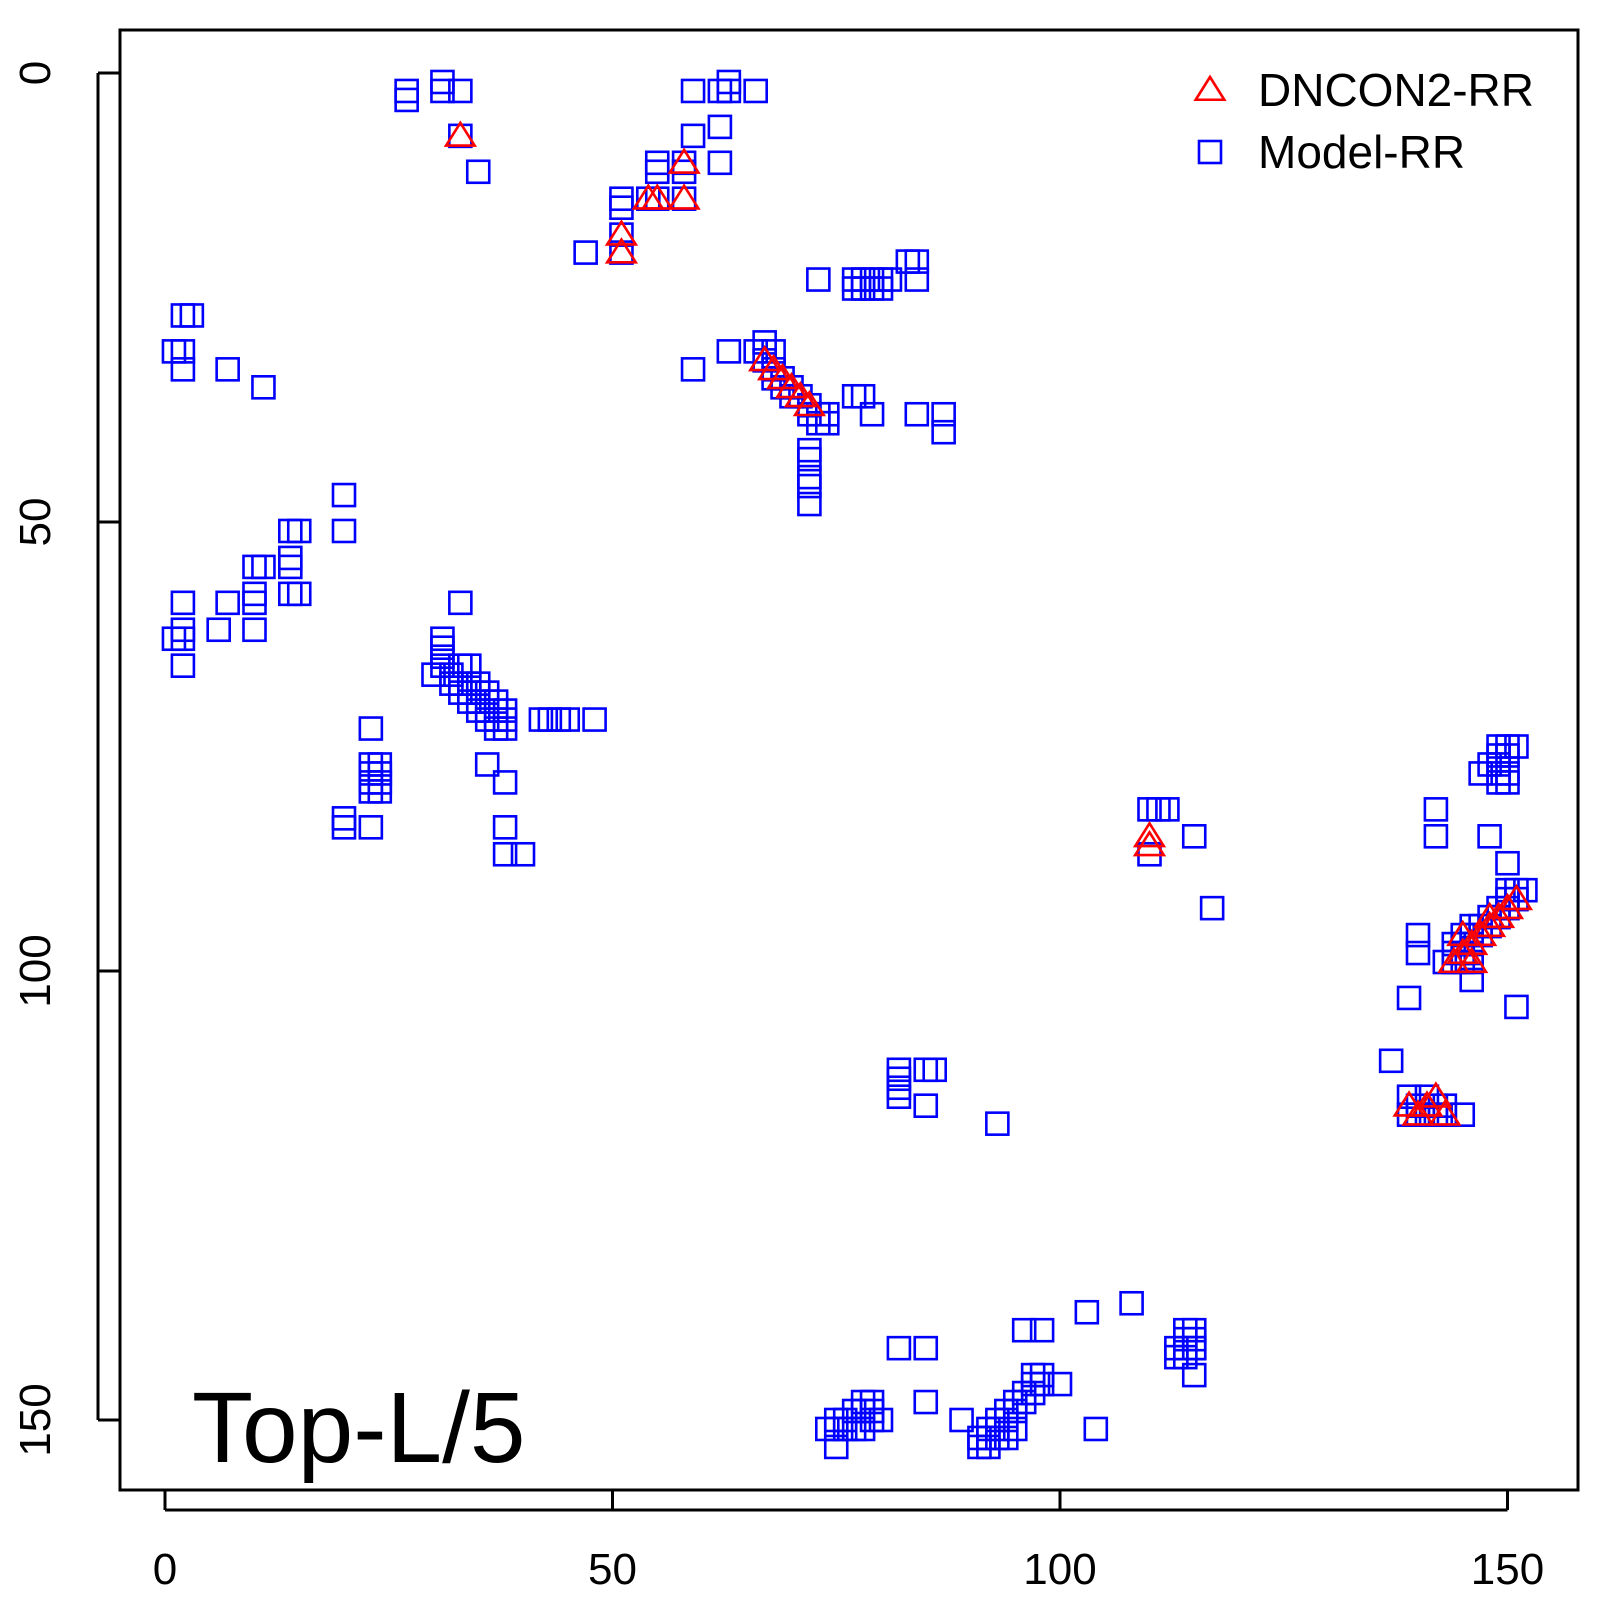 Image resolution: width=1600 pixels, height=1600 pixels. What do you see at coordinates (612, 1569) in the screenshot?
I see `x-tick-label: 50` at bounding box center [612, 1569].